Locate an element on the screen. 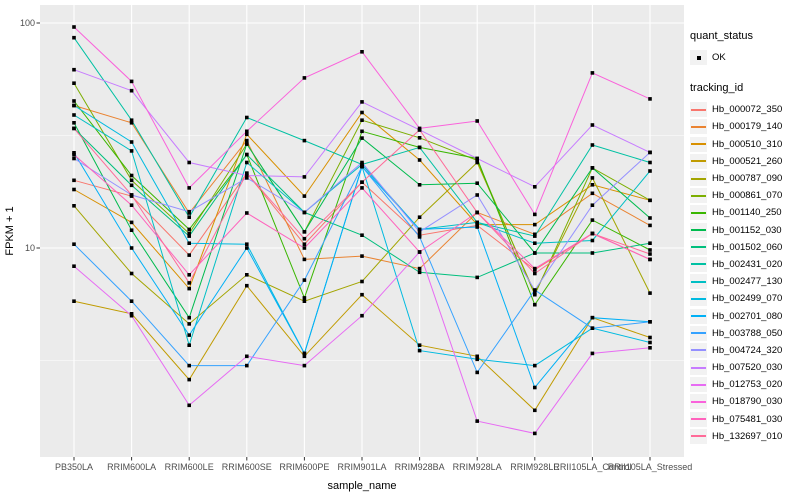  legend-item-Hb_002431_020: Hb_002431_020 is located at coordinates (745, 264).